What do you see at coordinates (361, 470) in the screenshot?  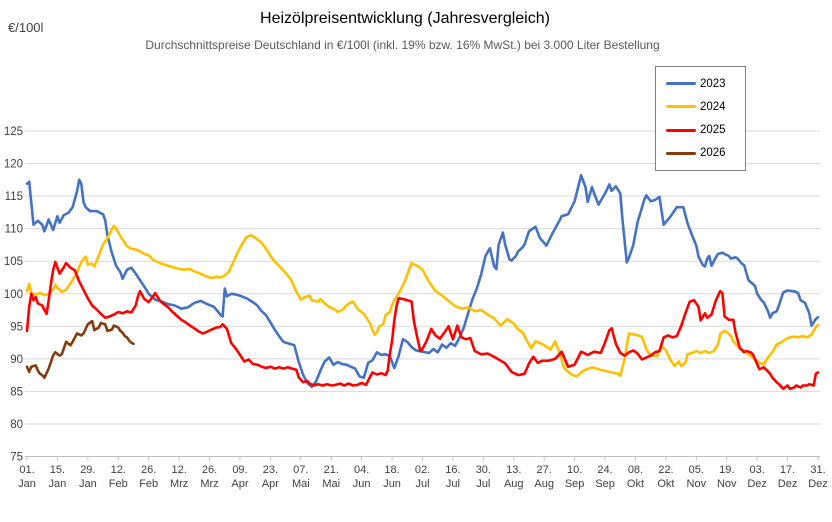 I see `x-tick-label-day: 04.` at bounding box center [361, 470].